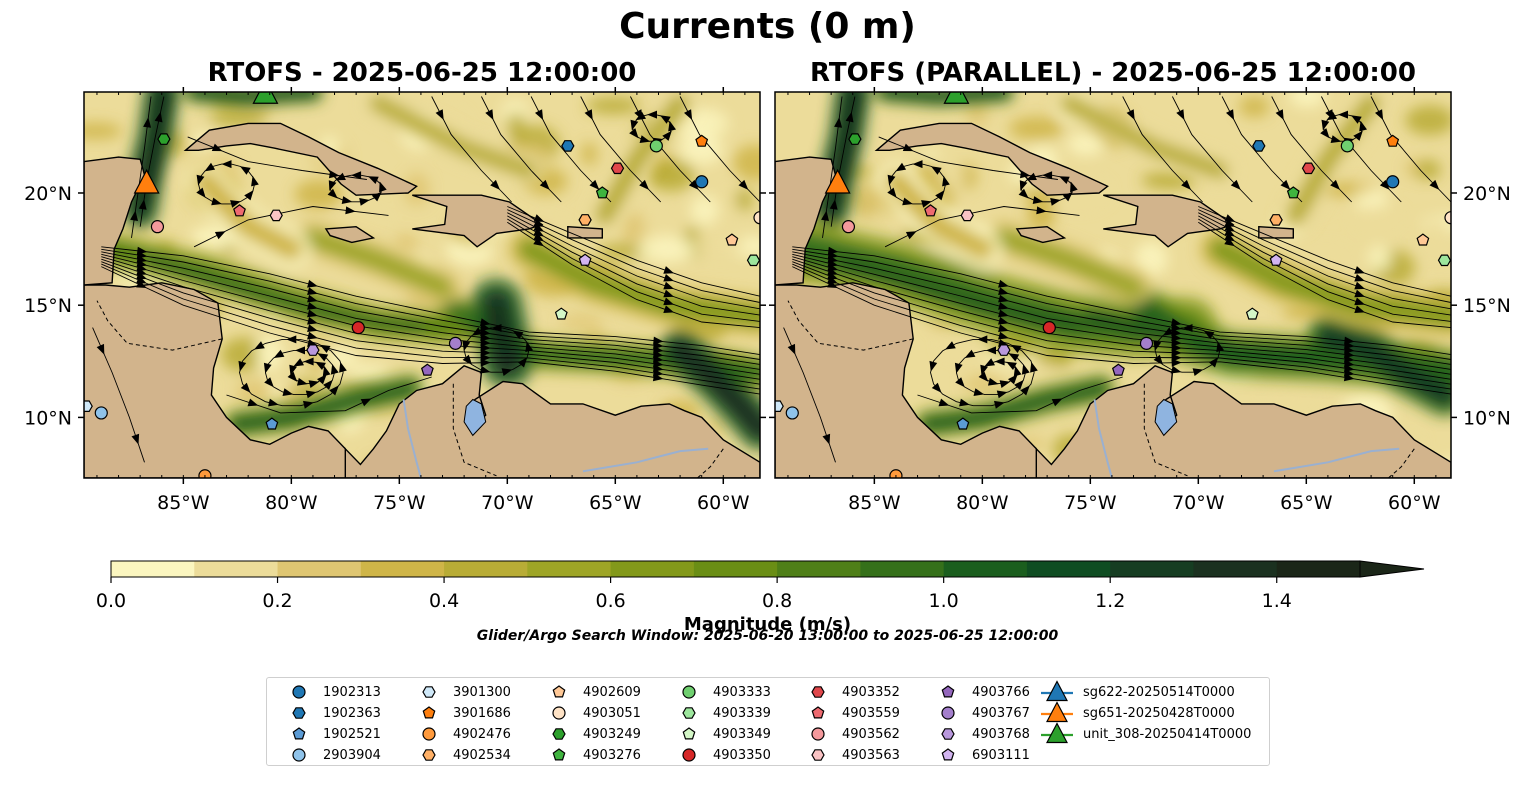  What do you see at coordinates (944, 601) in the screenshot?
I see `colorbar-tick-label: 1.0` at bounding box center [944, 601].